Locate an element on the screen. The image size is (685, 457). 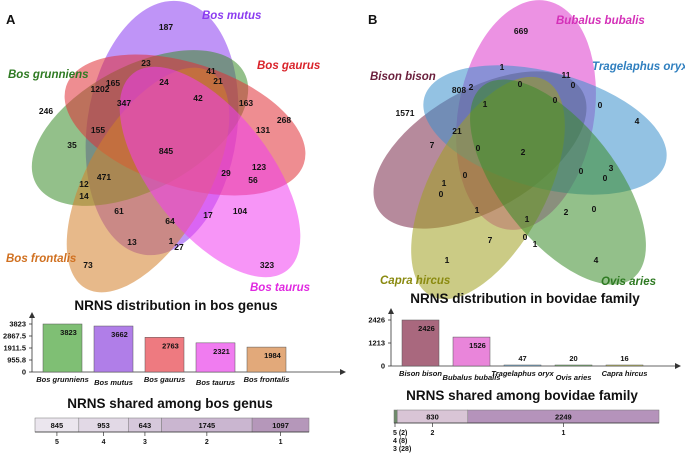
bar-value-label: 2763 is located at coordinates (170, 345).